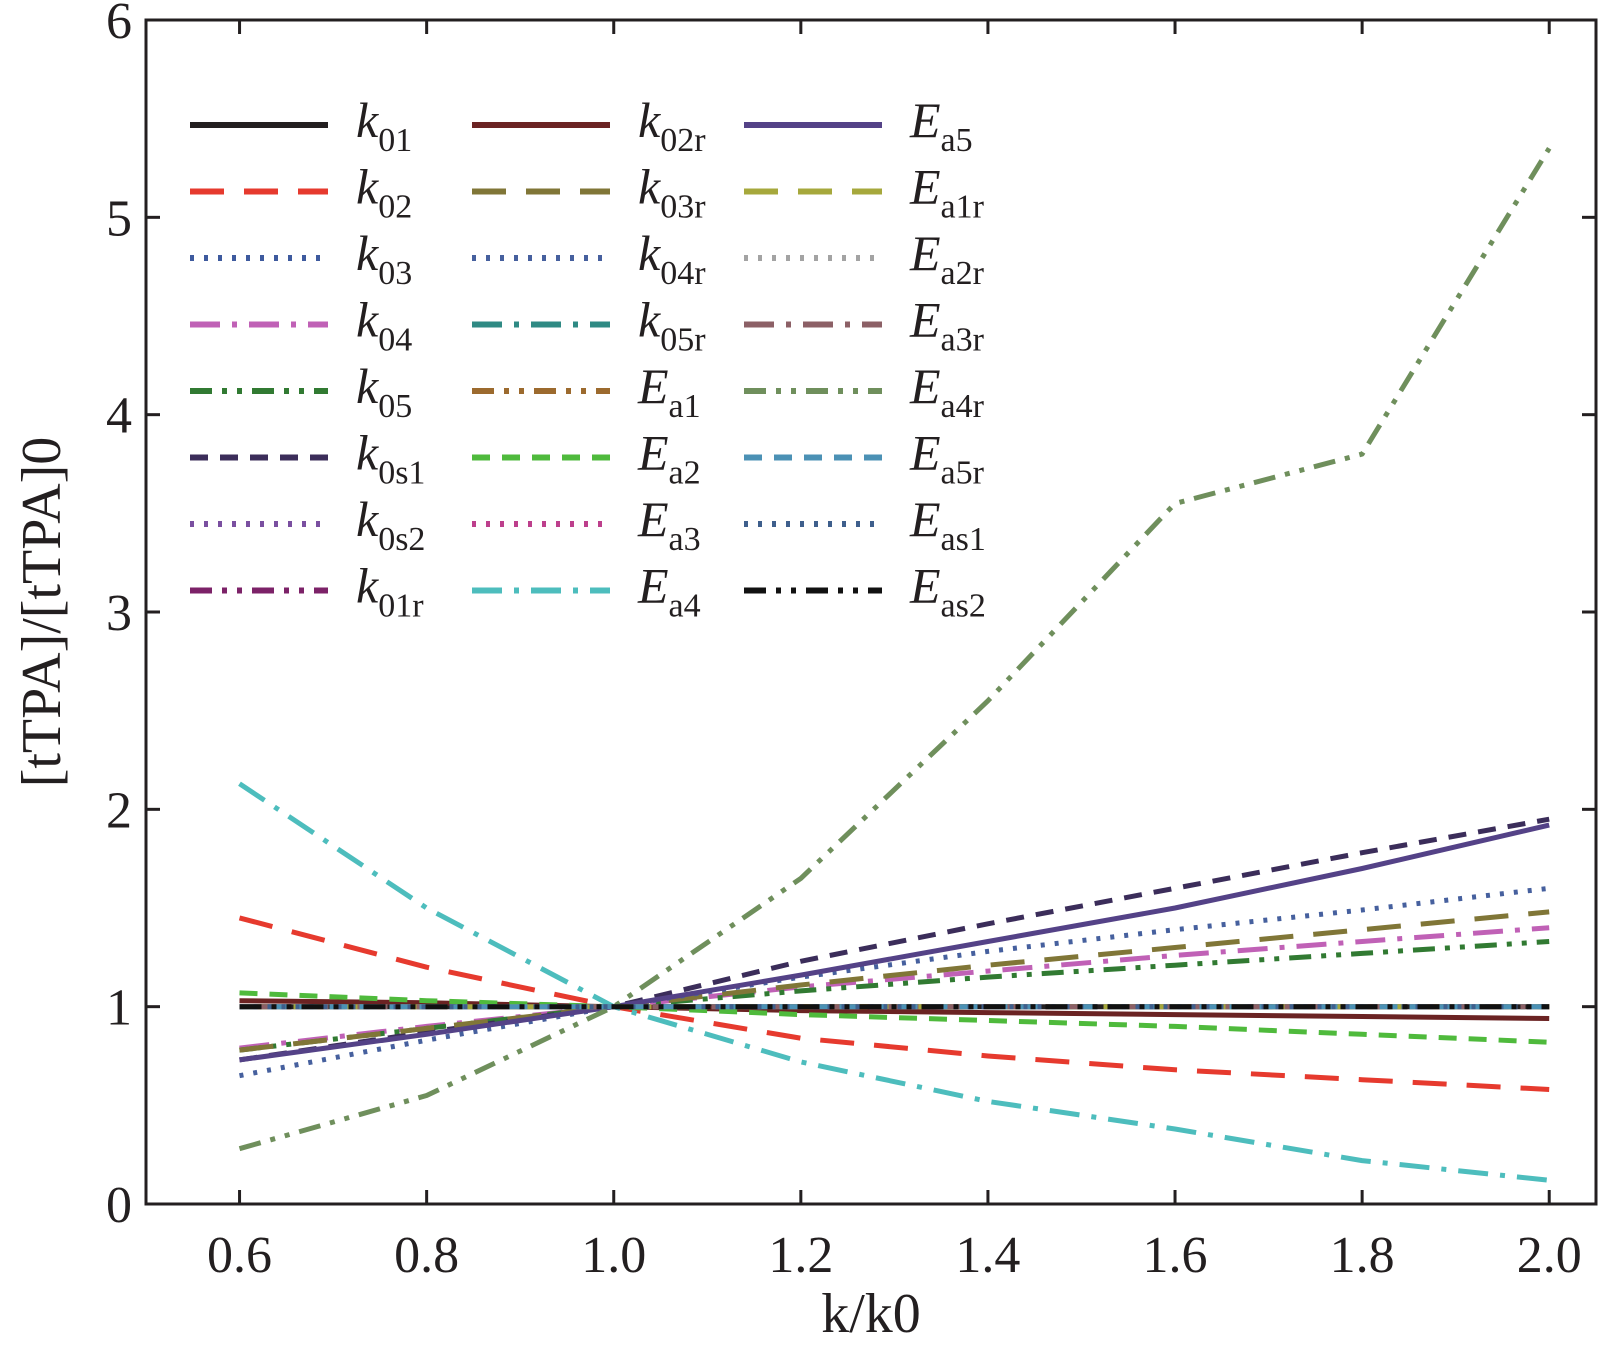  I want to click on legend-item-eas2: Eas2, so click(865, 591).